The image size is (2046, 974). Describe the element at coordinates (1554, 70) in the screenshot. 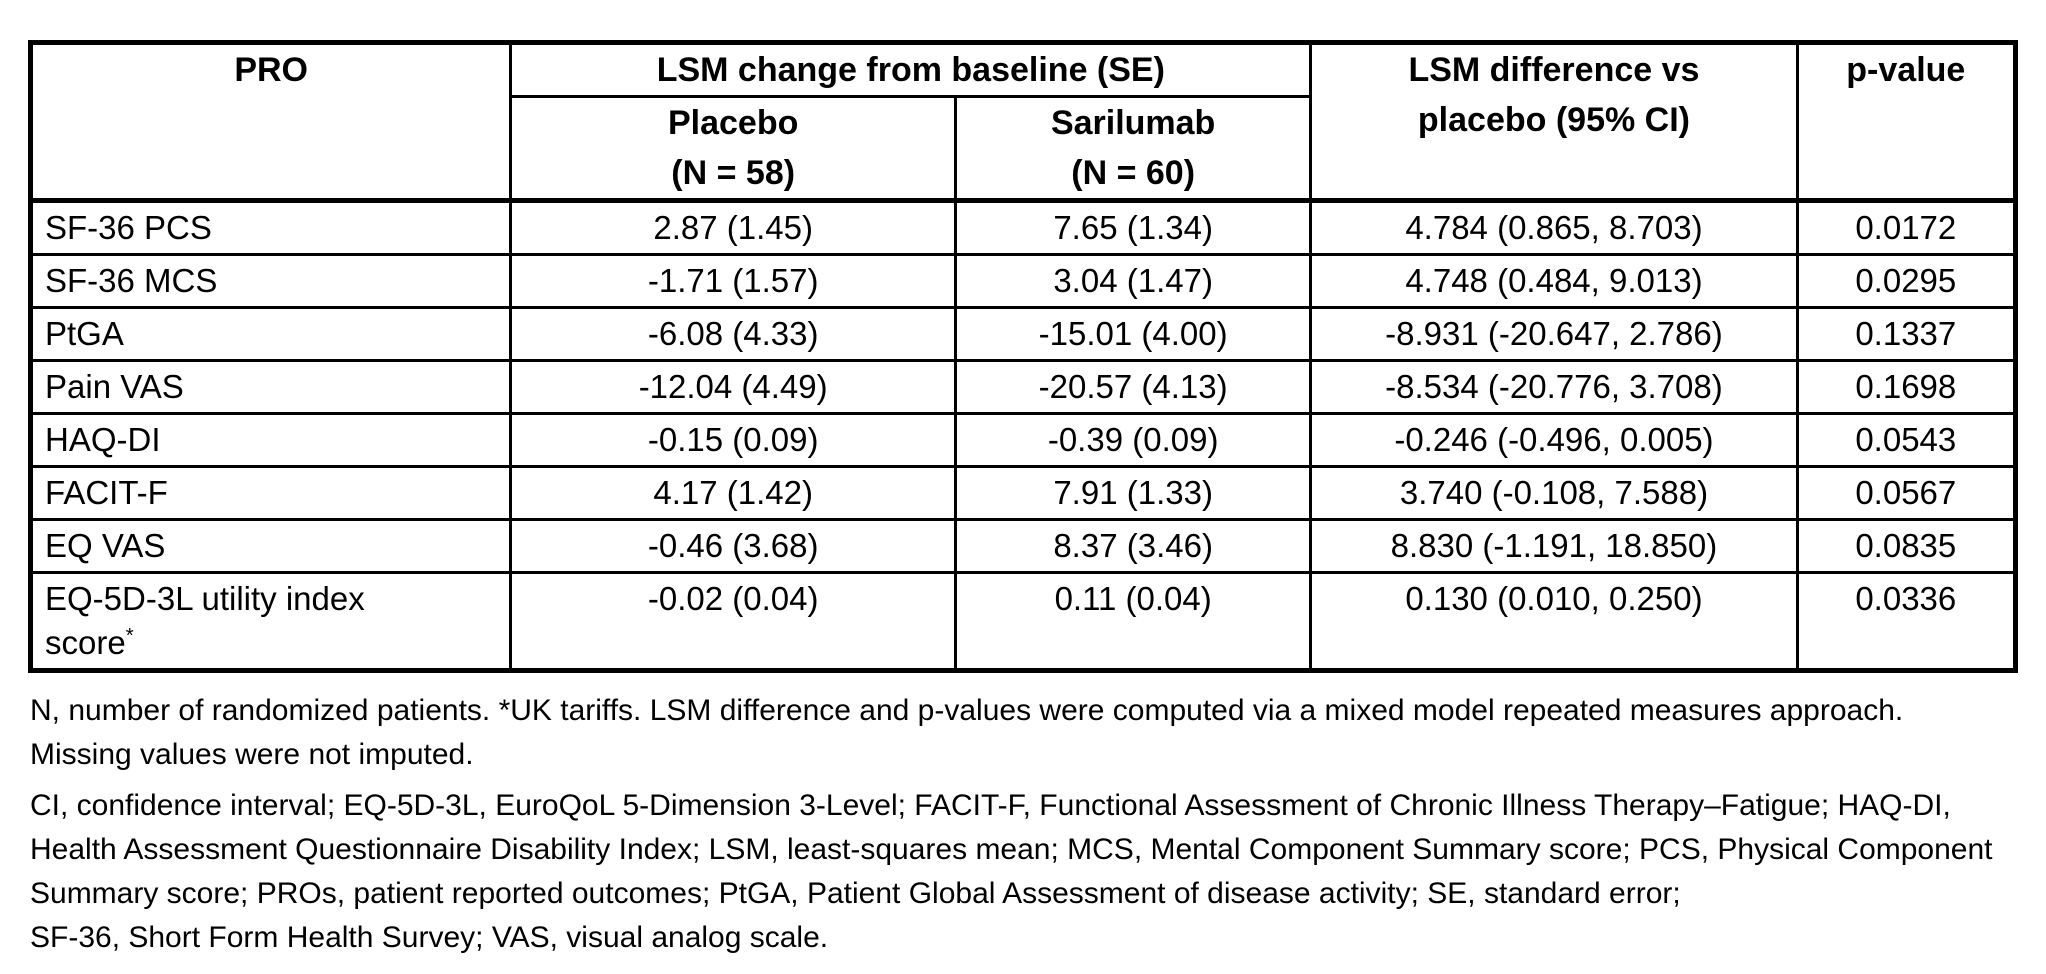

I see `lsm-difference-line1: LSM difference vs` at that location.